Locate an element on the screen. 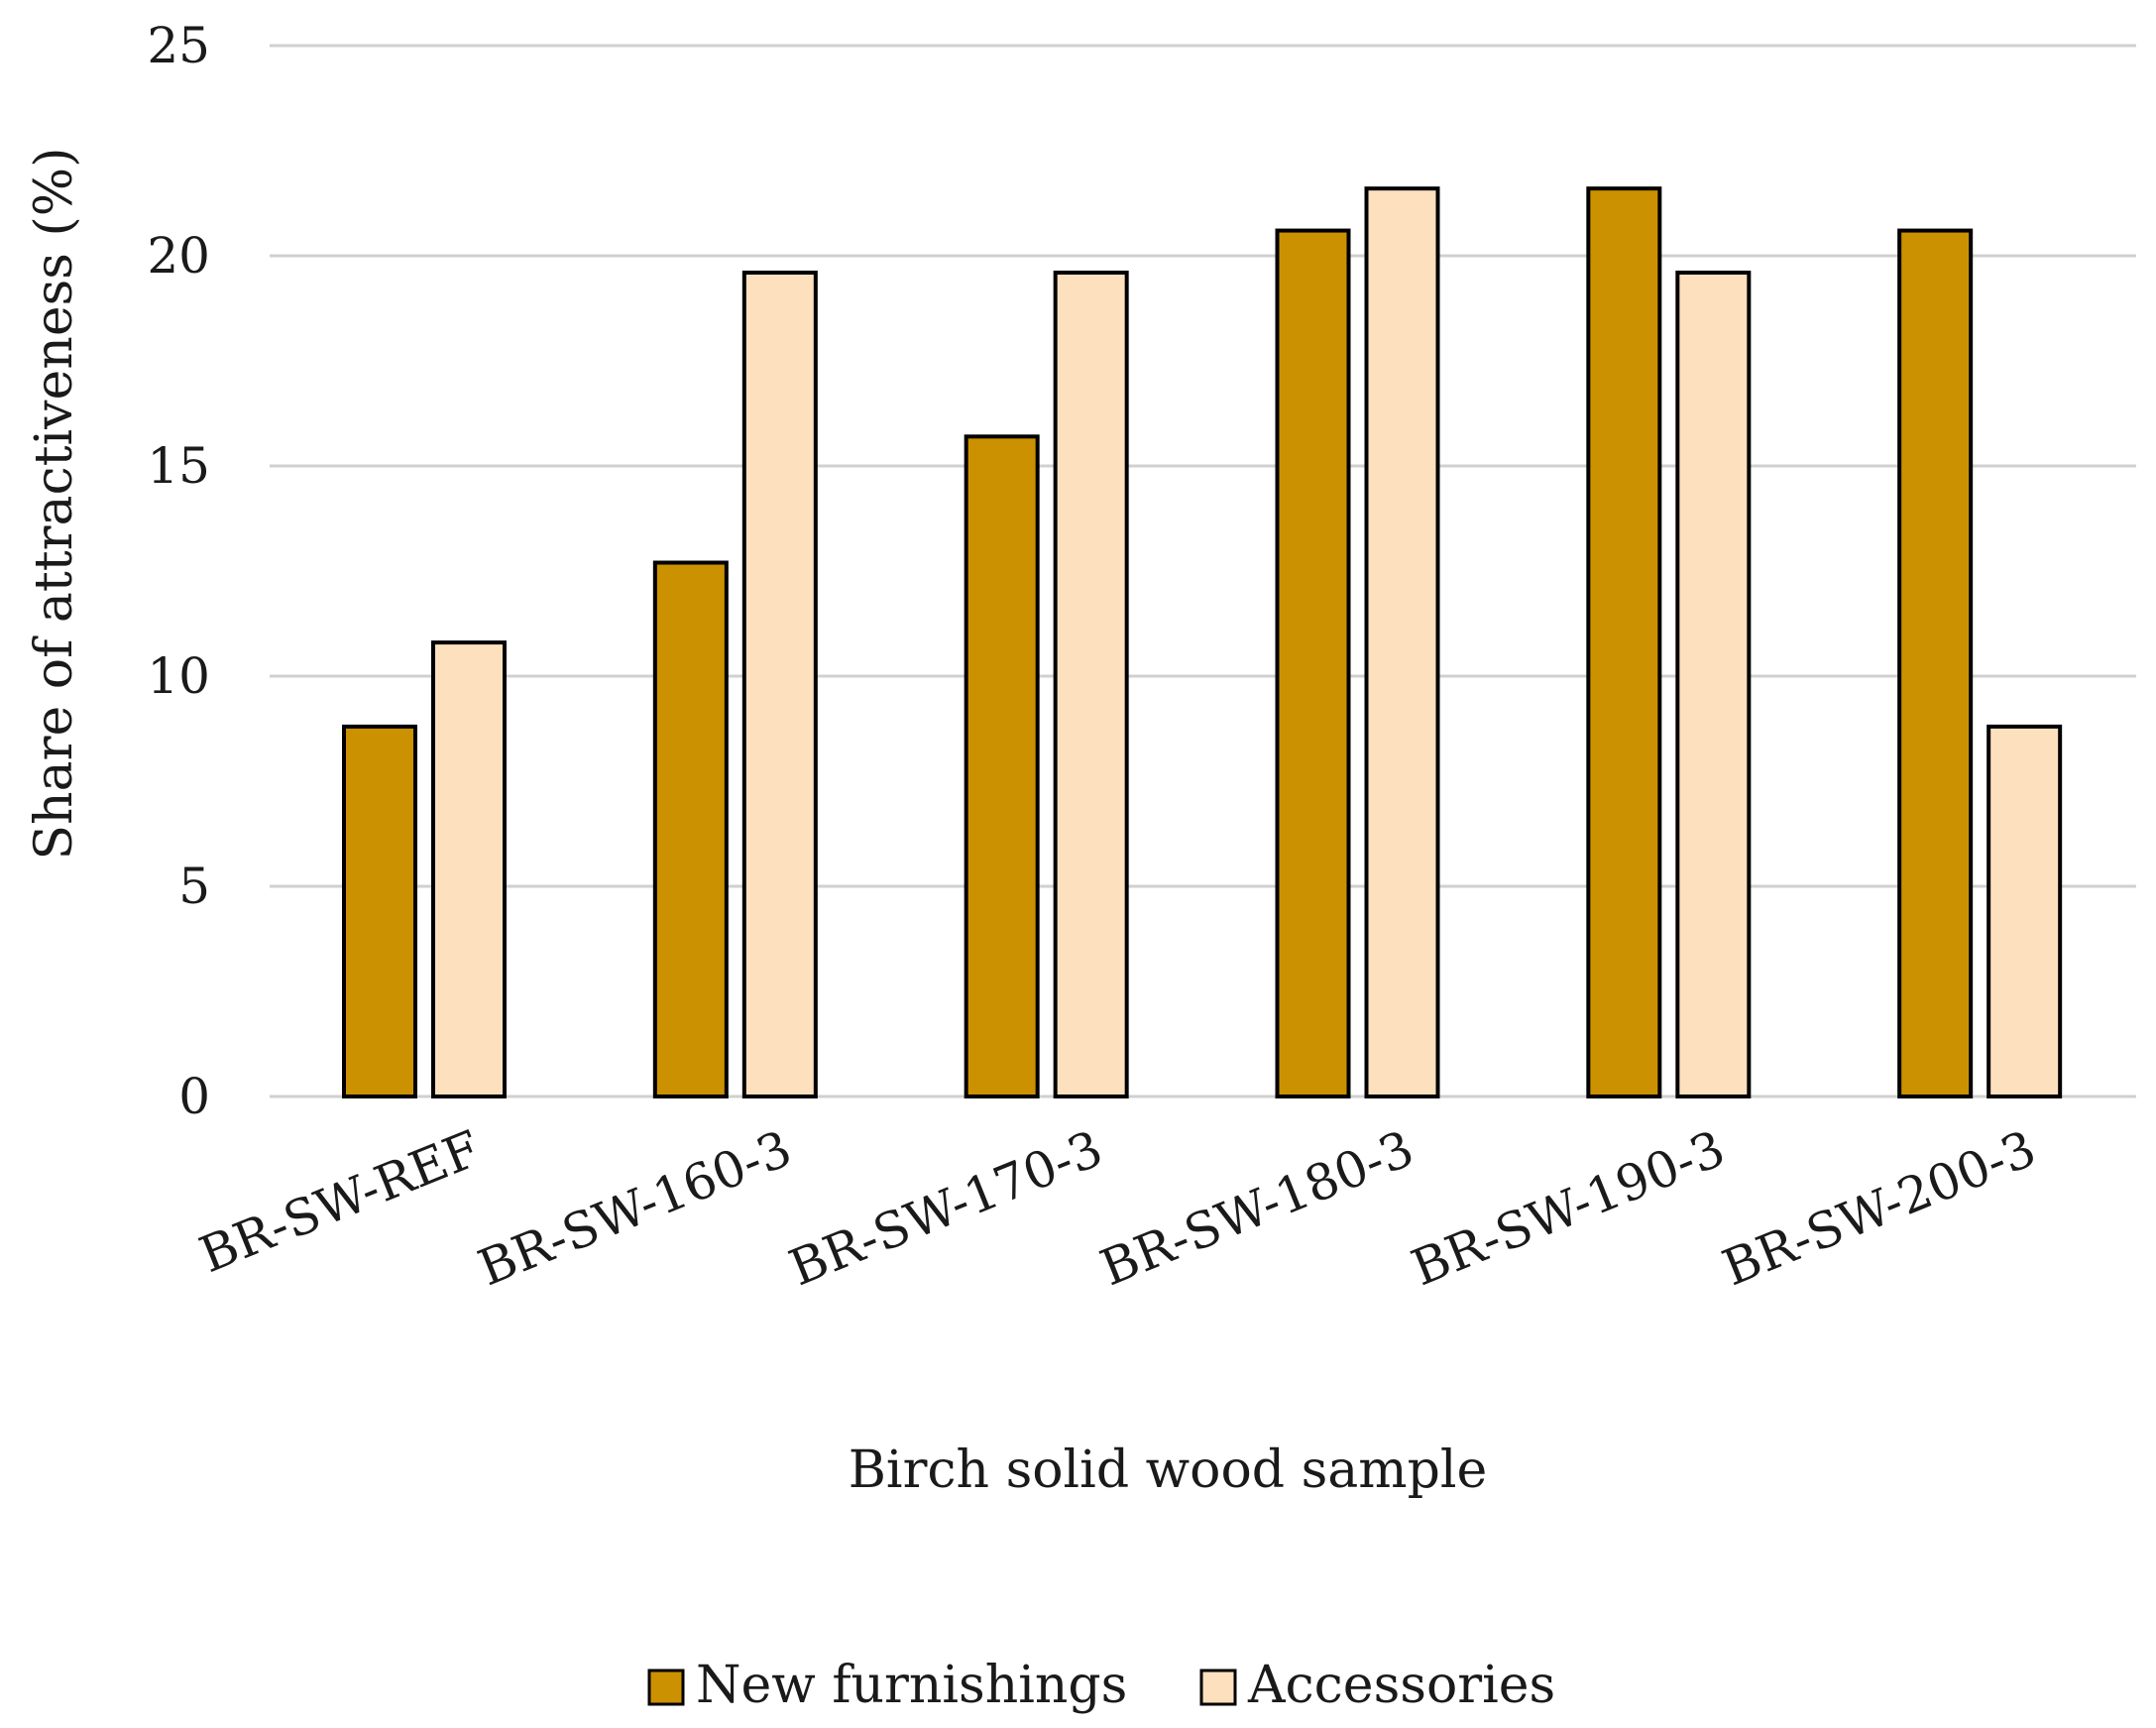 This screenshot has width=2156, height=1728. legend-label-new-furnishings: New furnishings is located at coordinates (911, 1685).